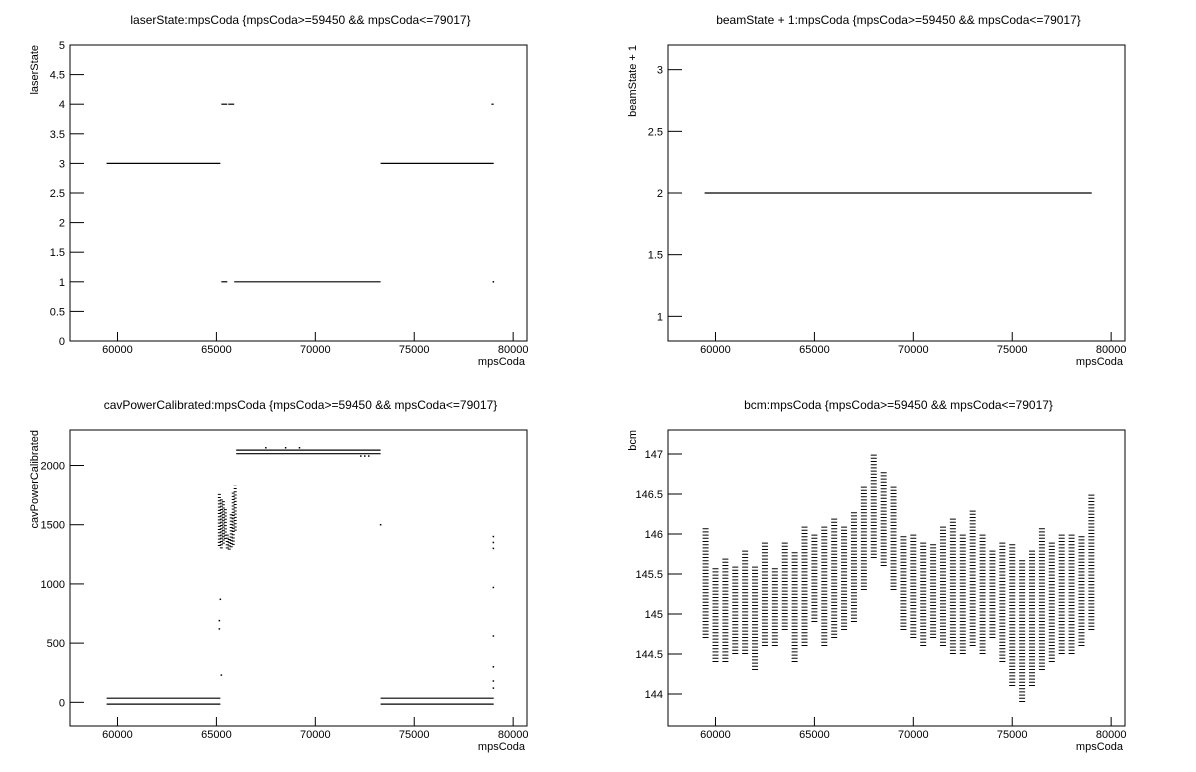  I want to click on y-axis-label: bcm, so click(633, 440).